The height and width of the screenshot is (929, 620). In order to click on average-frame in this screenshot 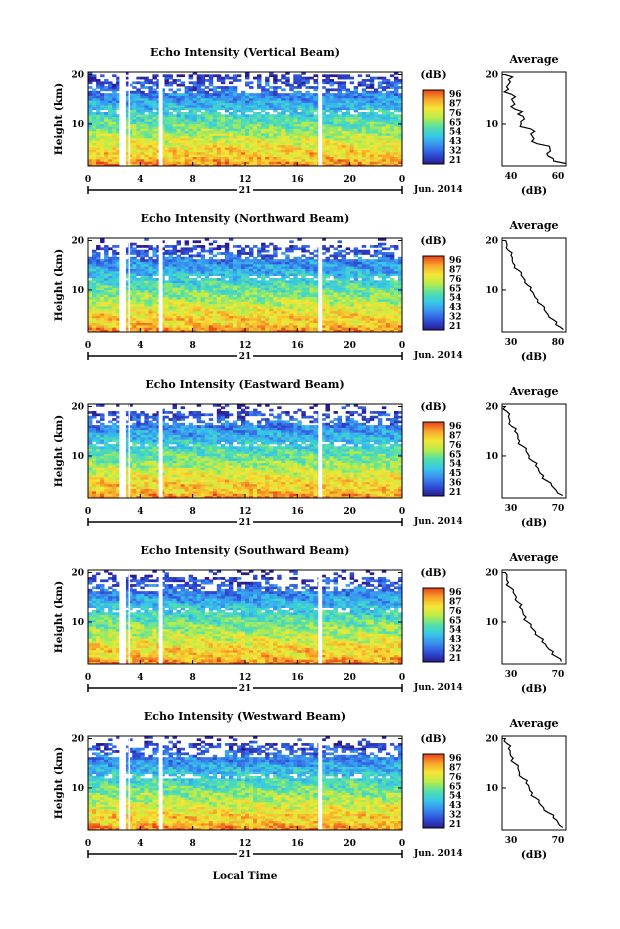, I will do `click(534, 119)`.